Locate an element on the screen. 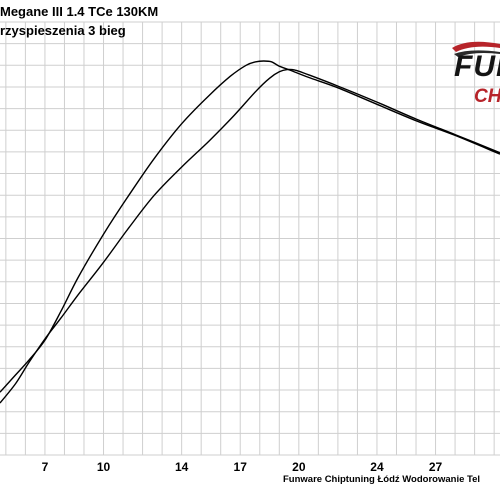 The image size is (500, 500). footer-credit: Funware Chiptuning Łódź Wodorowanie Tel is located at coordinates (382, 479).